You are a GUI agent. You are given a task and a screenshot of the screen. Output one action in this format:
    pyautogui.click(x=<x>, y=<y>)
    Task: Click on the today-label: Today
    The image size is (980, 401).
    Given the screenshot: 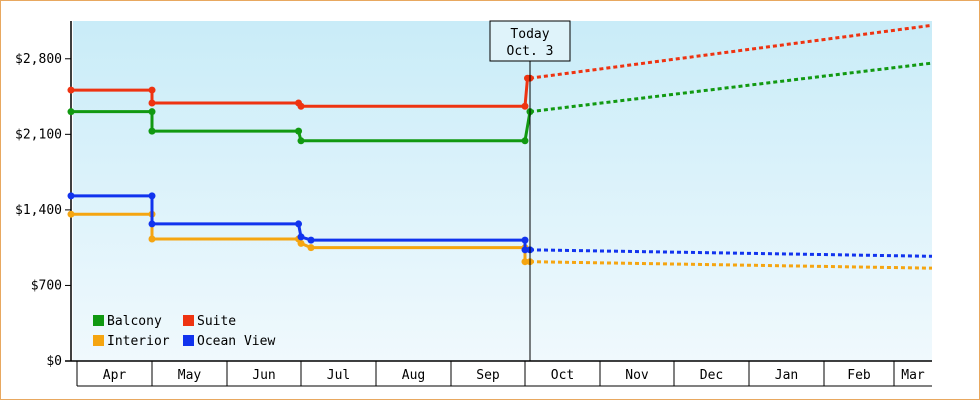 What is the action you would take?
    pyautogui.click(x=529, y=34)
    